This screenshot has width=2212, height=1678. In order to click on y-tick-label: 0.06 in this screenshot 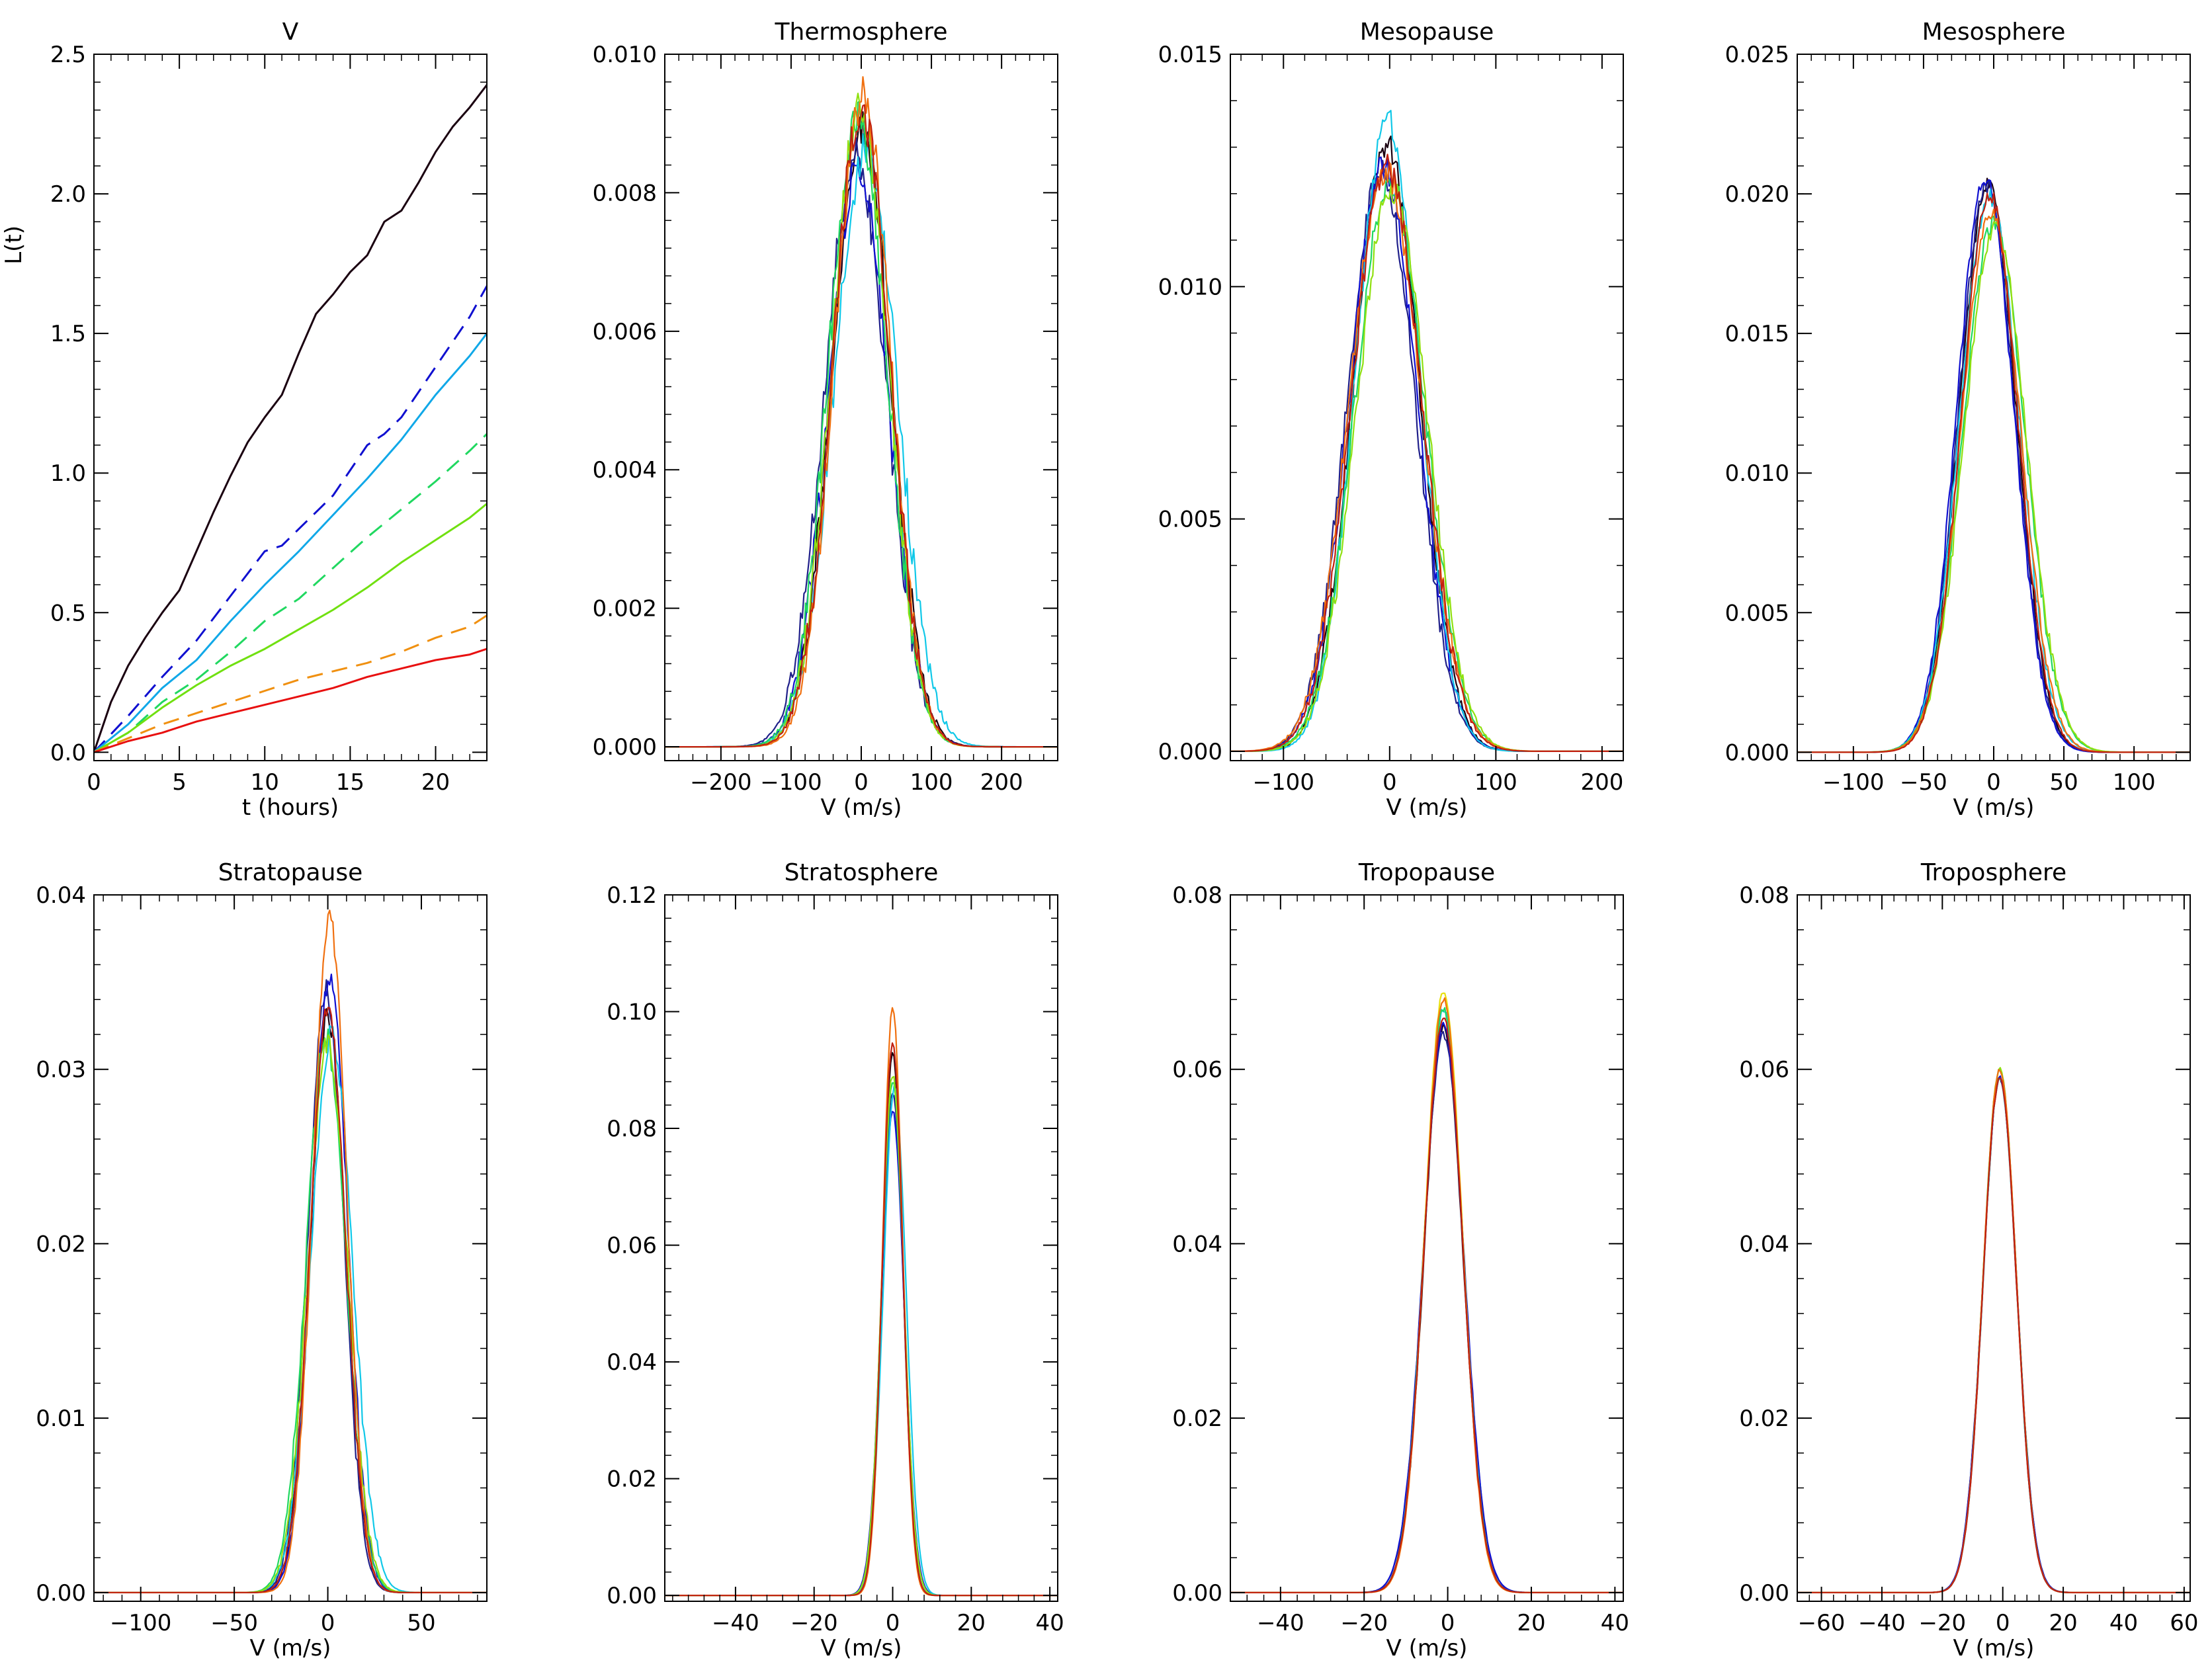, I will do `click(1764, 1070)`.